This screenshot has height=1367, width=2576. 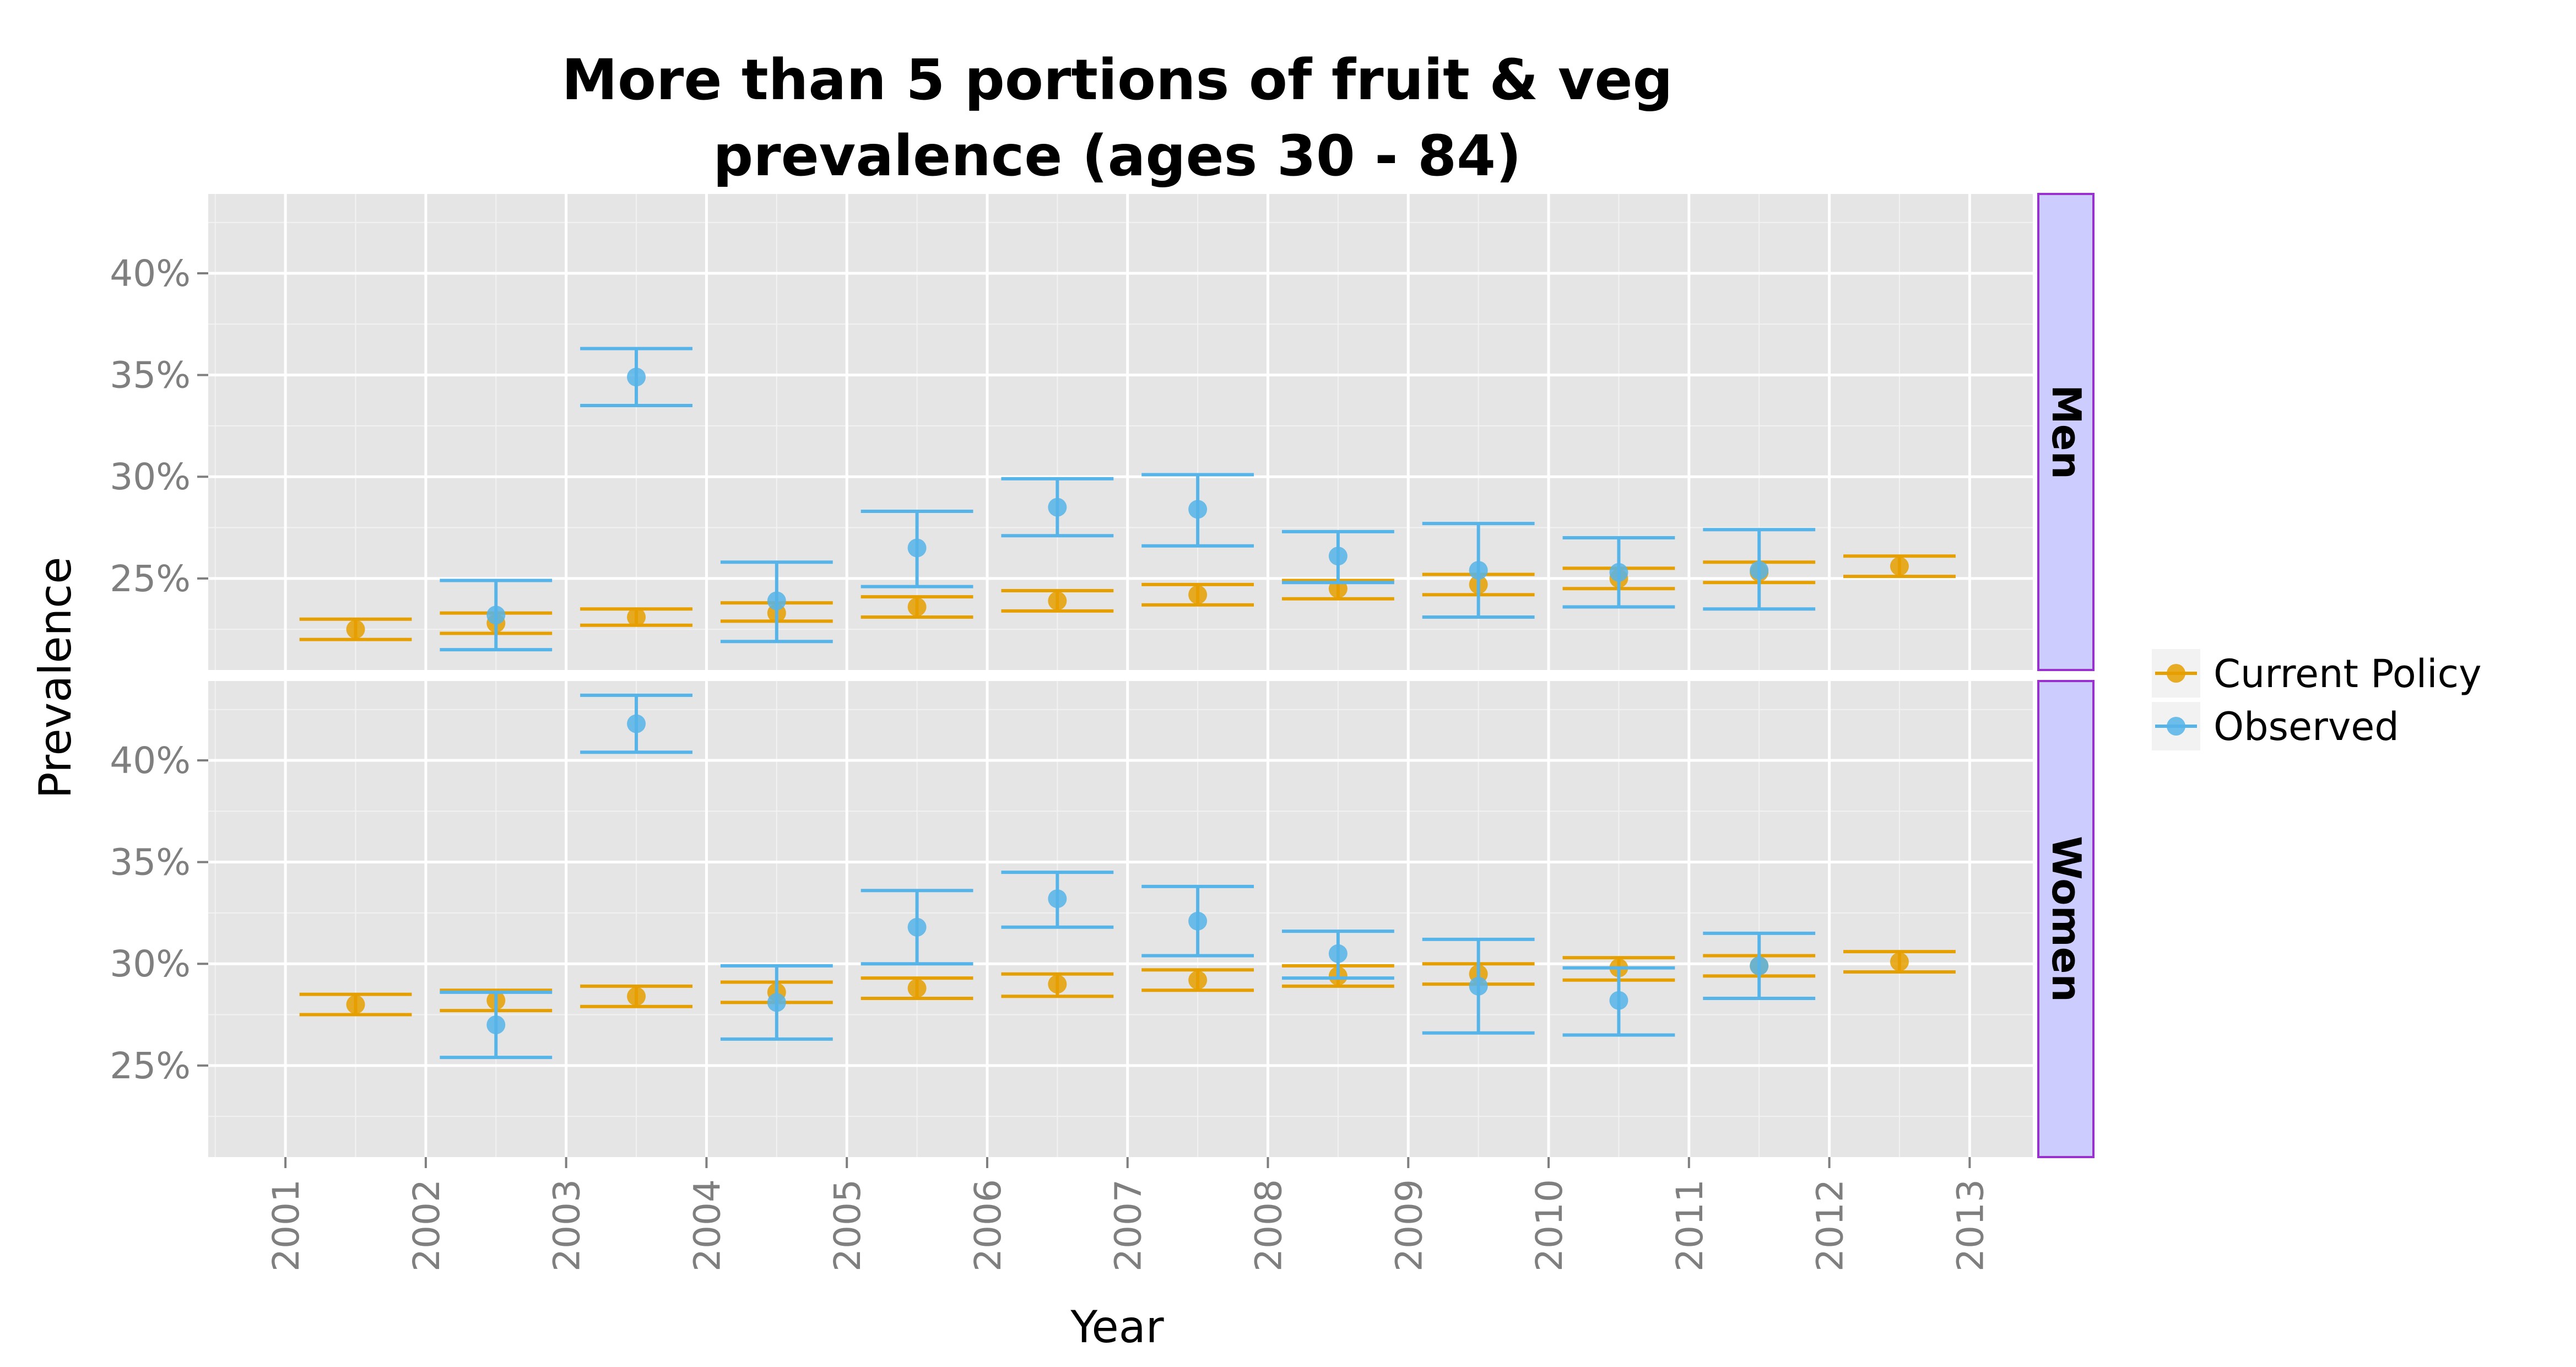 What do you see at coordinates (1409, 1225) in the screenshot?
I see `x-tick-label: 2009` at bounding box center [1409, 1225].